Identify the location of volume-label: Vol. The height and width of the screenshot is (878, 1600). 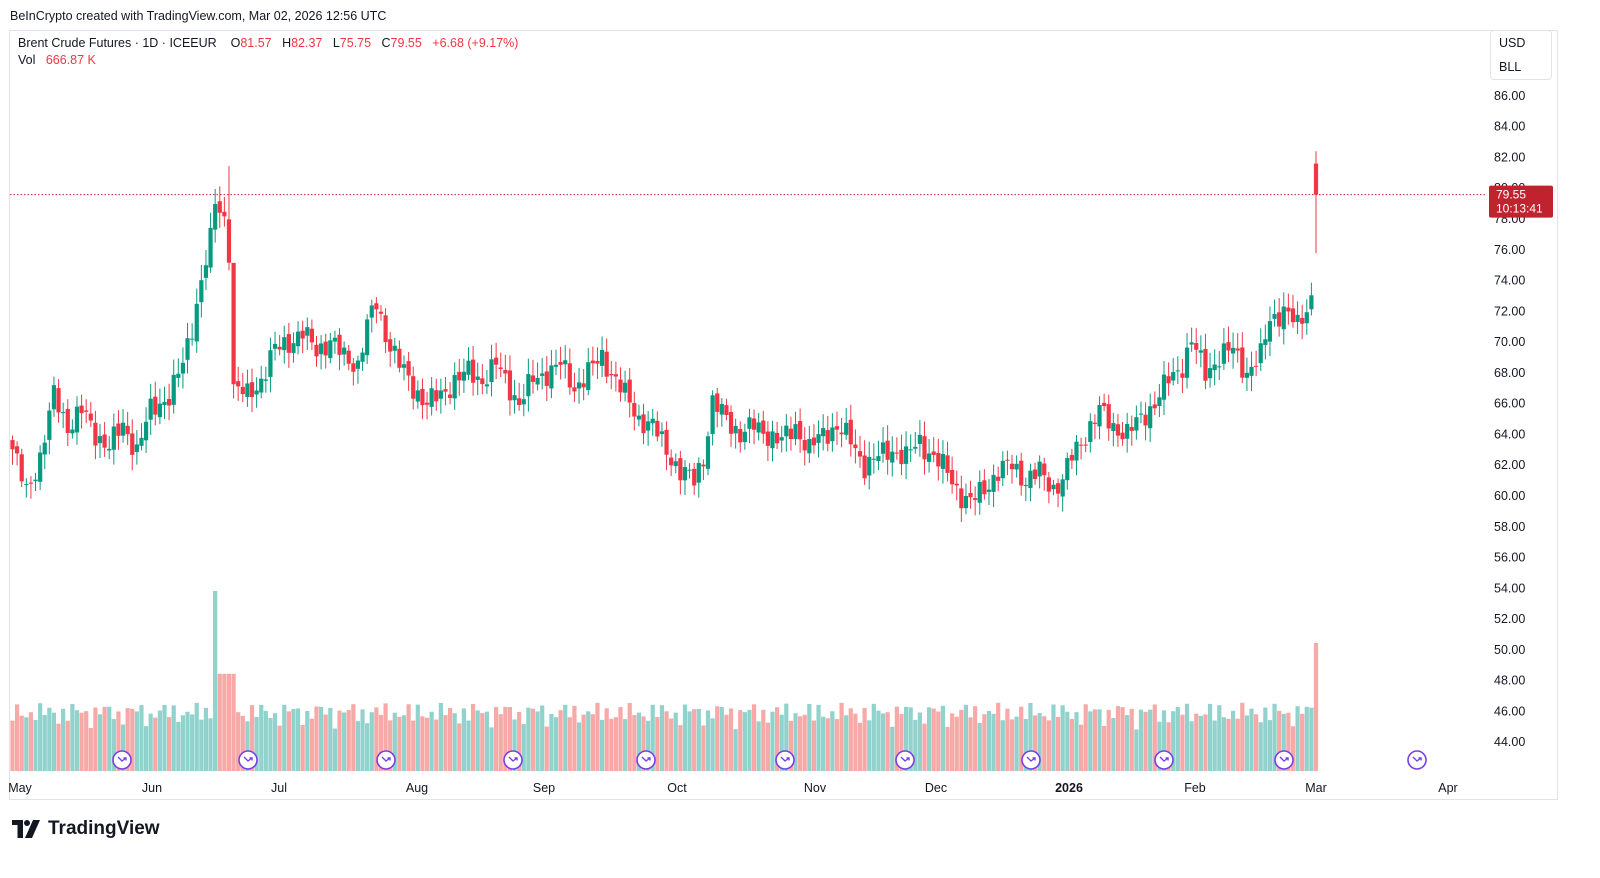
(27, 60).